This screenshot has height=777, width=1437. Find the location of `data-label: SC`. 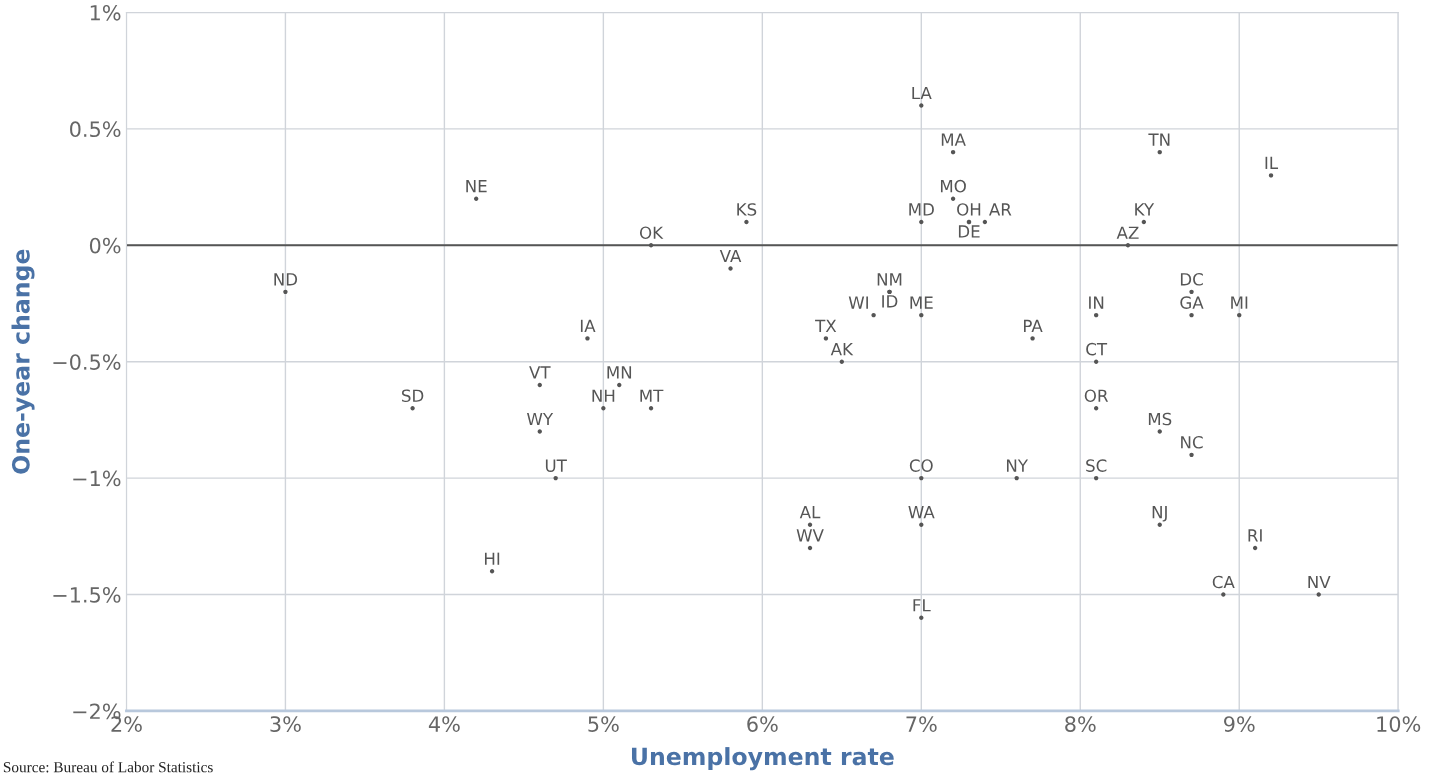

data-label: SC is located at coordinates (1096, 465).